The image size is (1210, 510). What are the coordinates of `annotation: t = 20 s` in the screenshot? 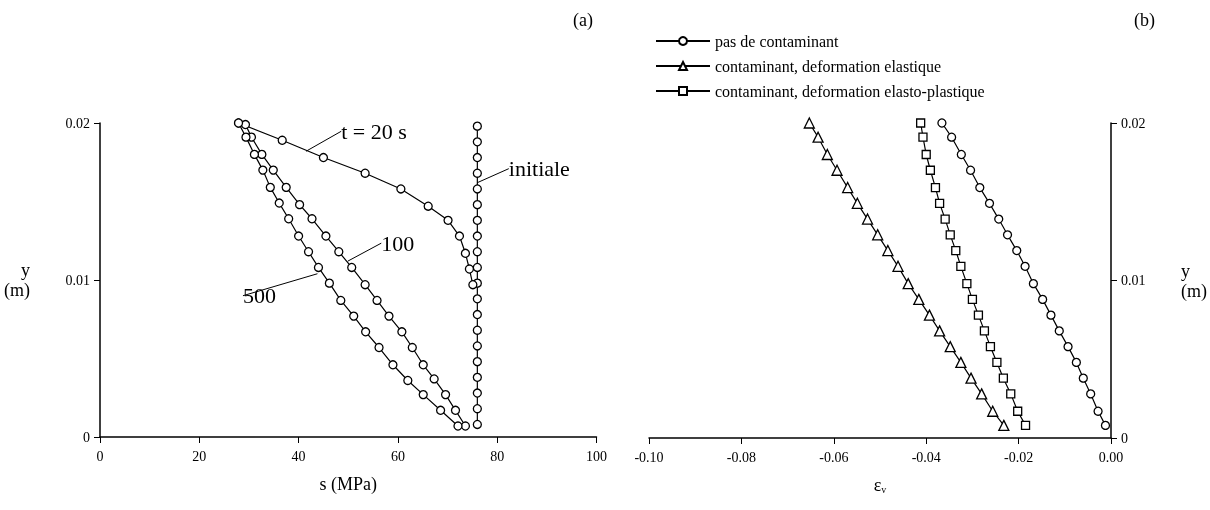 It's located at (374, 131).